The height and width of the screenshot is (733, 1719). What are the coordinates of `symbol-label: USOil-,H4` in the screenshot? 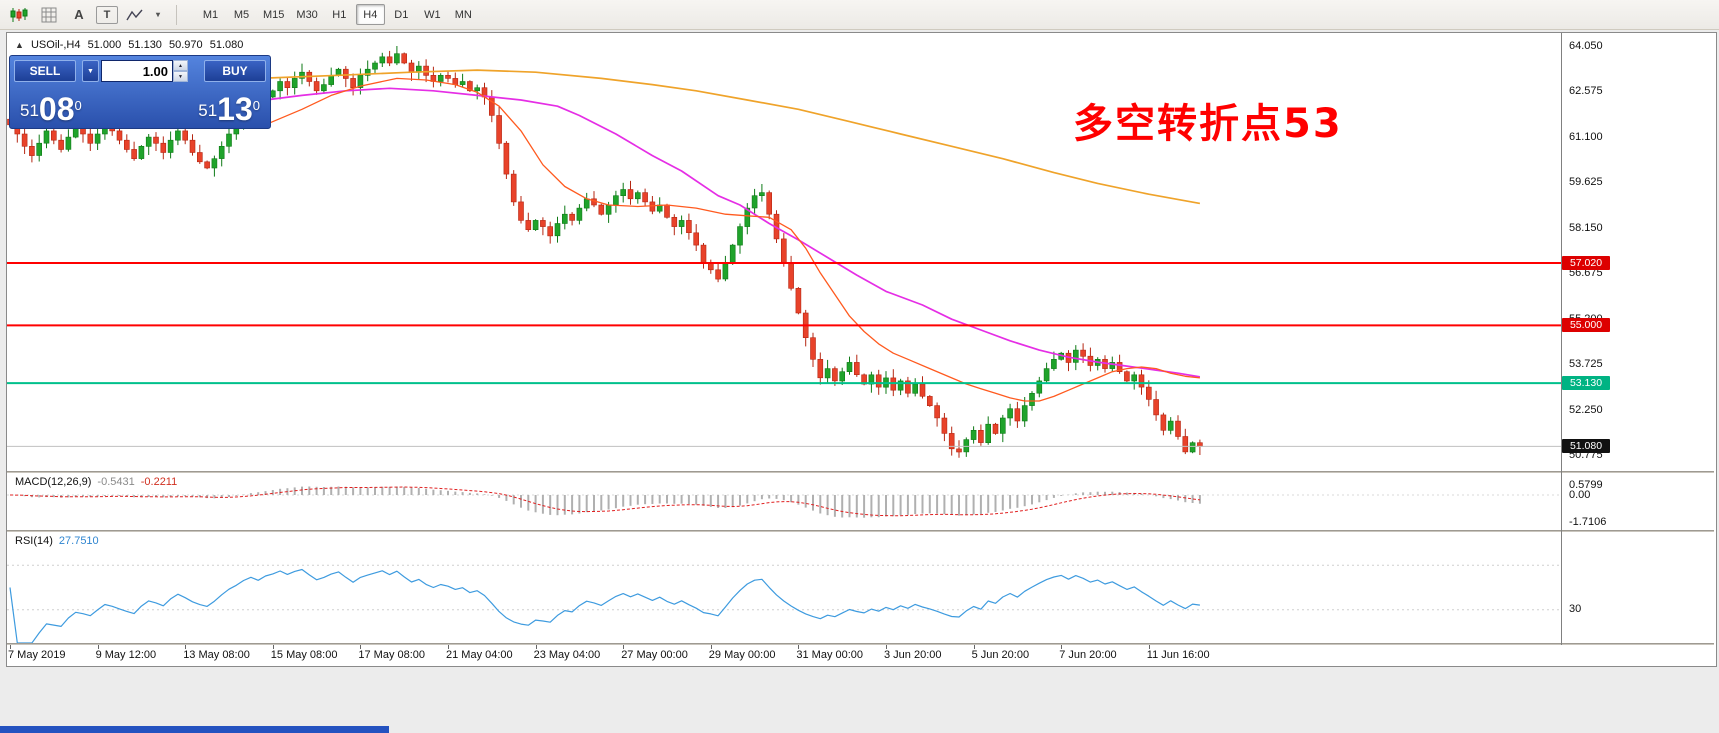 It's located at (55, 45).